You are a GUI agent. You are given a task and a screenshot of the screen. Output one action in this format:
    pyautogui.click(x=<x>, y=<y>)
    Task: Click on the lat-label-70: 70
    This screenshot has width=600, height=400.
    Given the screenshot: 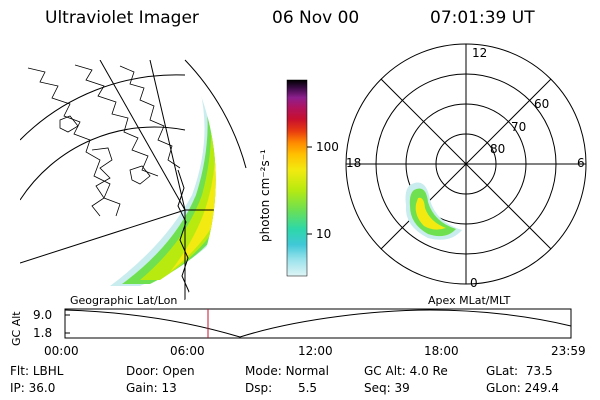 What is the action you would take?
    pyautogui.click(x=519, y=127)
    